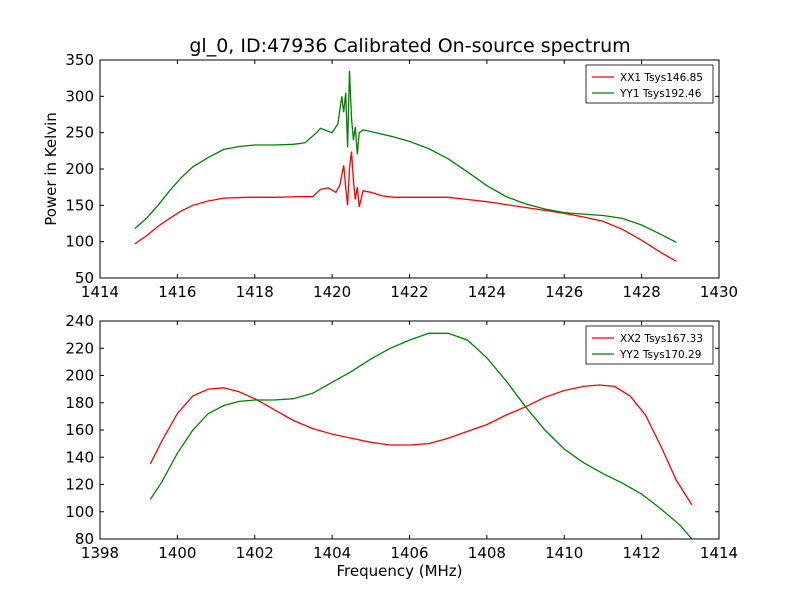 The height and width of the screenshot is (600, 800). Describe the element at coordinates (642, 292) in the screenshot. I see `top-x-tick-label: 1428` at that location.